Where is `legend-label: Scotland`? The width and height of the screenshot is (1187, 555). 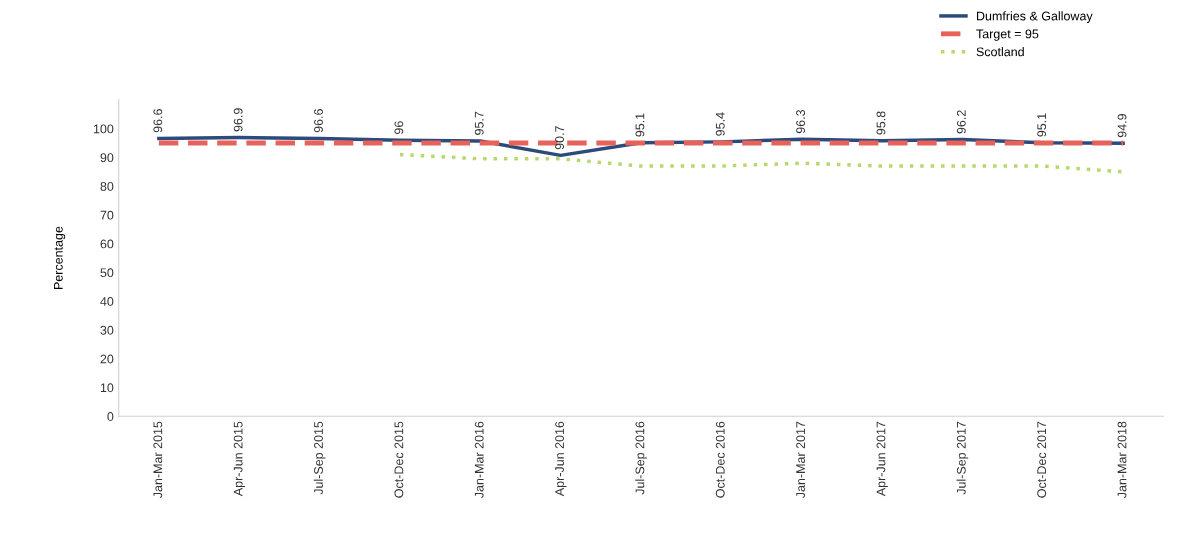
legend-label: Scotland is located at coordinates (1000, 52).